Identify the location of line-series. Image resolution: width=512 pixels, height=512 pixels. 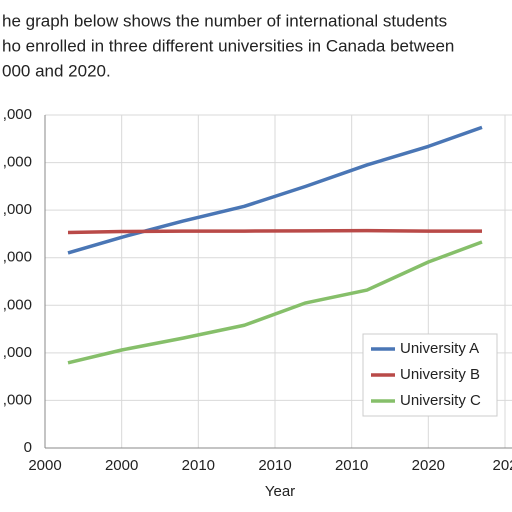
(274, 231).